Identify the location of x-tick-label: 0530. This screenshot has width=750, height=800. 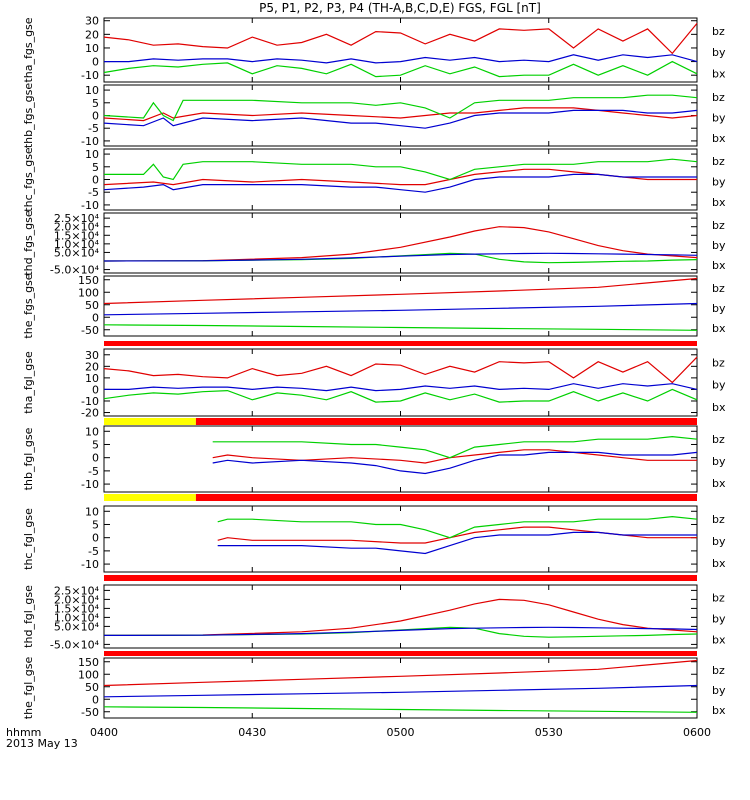
(549, 732).